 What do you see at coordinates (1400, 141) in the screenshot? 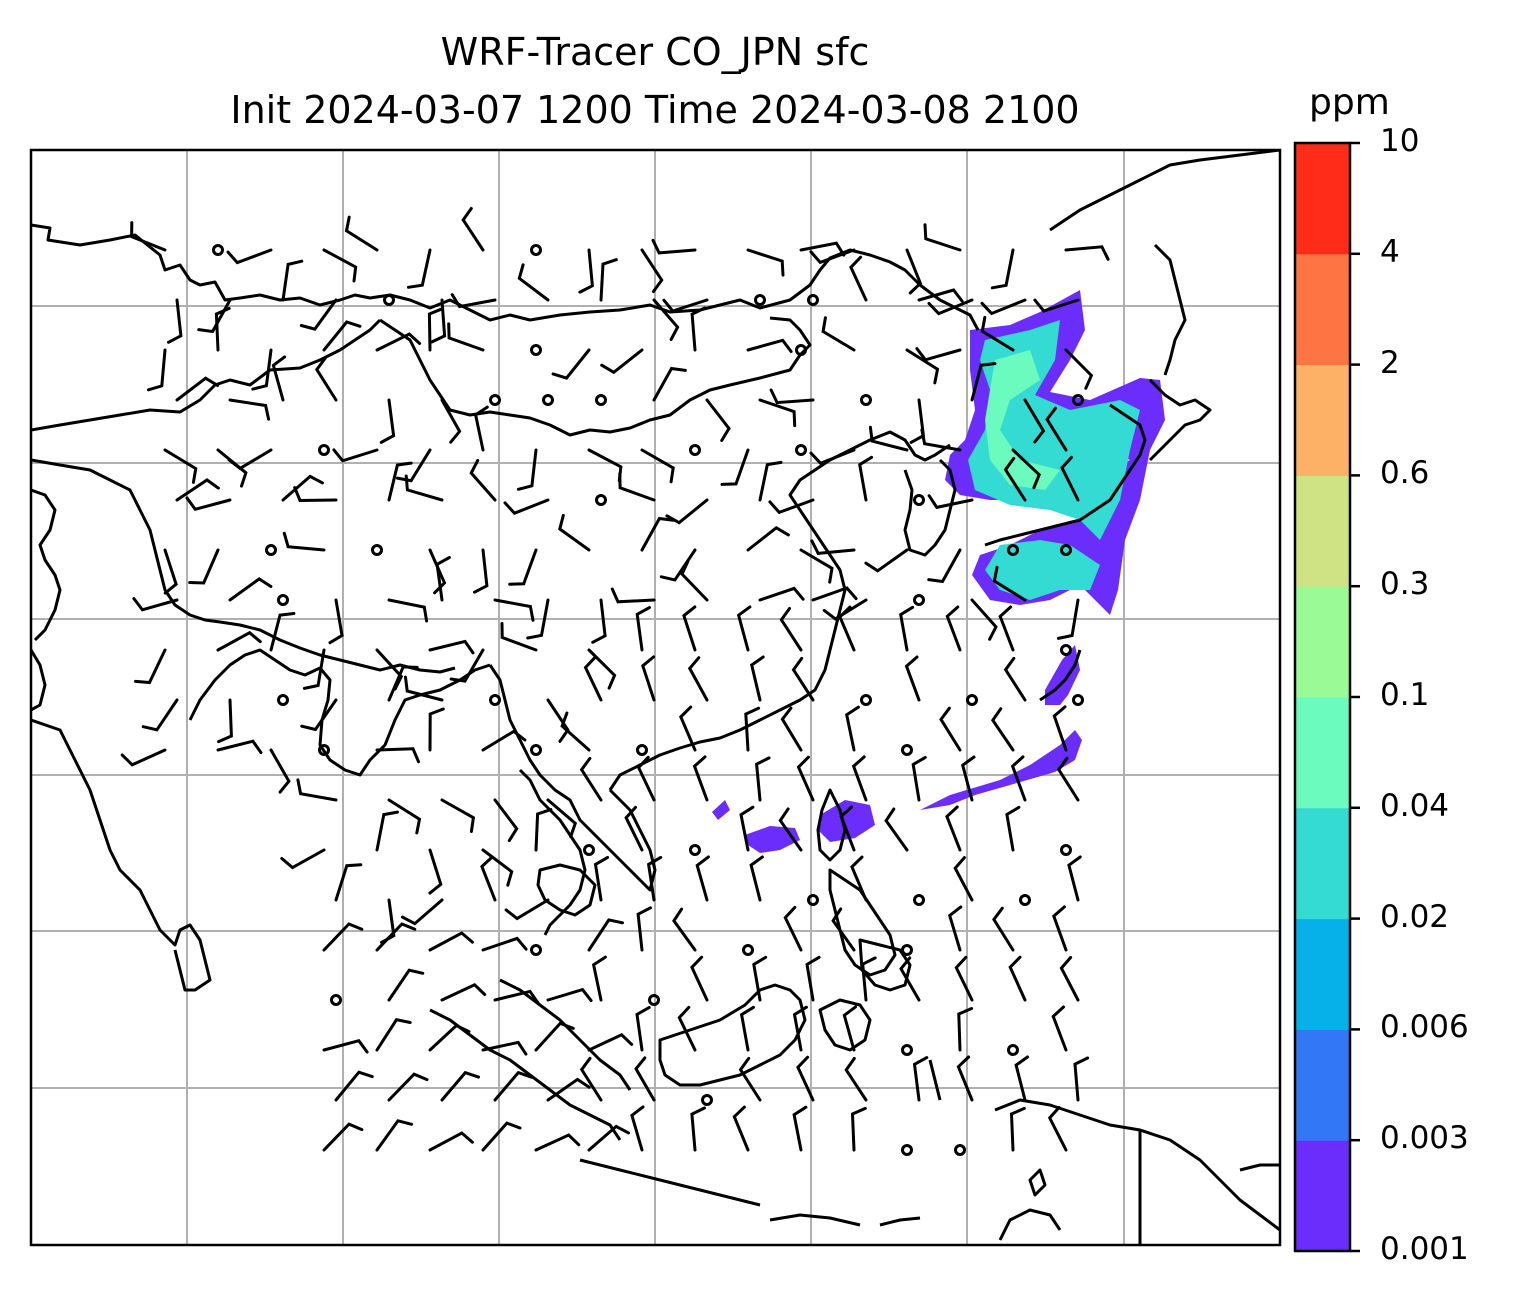
I see `colorbar-tick-label: 10` at bounding box center [1400, 141].